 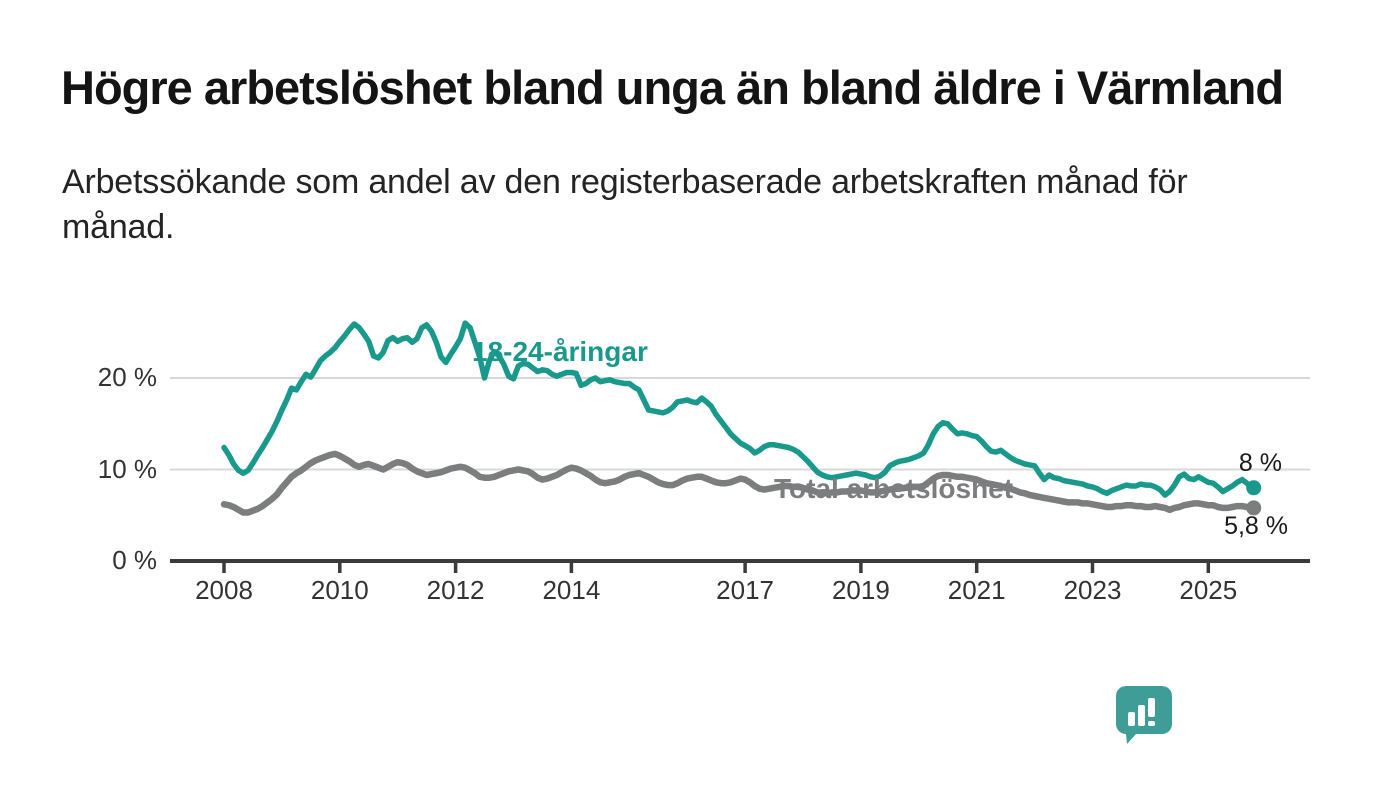 I want to click on series-label-youth: 18-24-åringar, so click(x=560, y=351).